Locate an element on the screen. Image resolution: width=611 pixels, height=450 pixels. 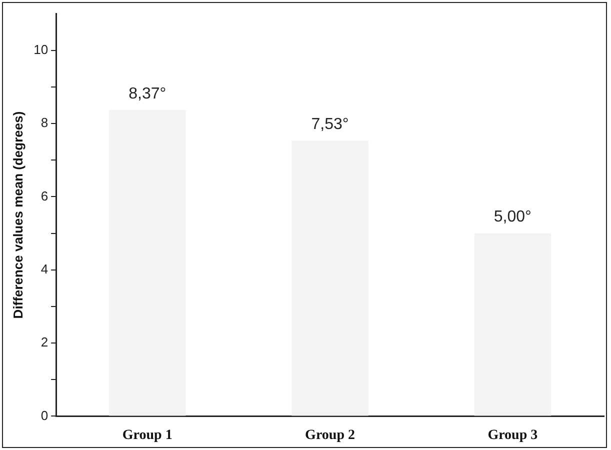
x-tick-label: Group 1 is located at coordinates (147, 436).